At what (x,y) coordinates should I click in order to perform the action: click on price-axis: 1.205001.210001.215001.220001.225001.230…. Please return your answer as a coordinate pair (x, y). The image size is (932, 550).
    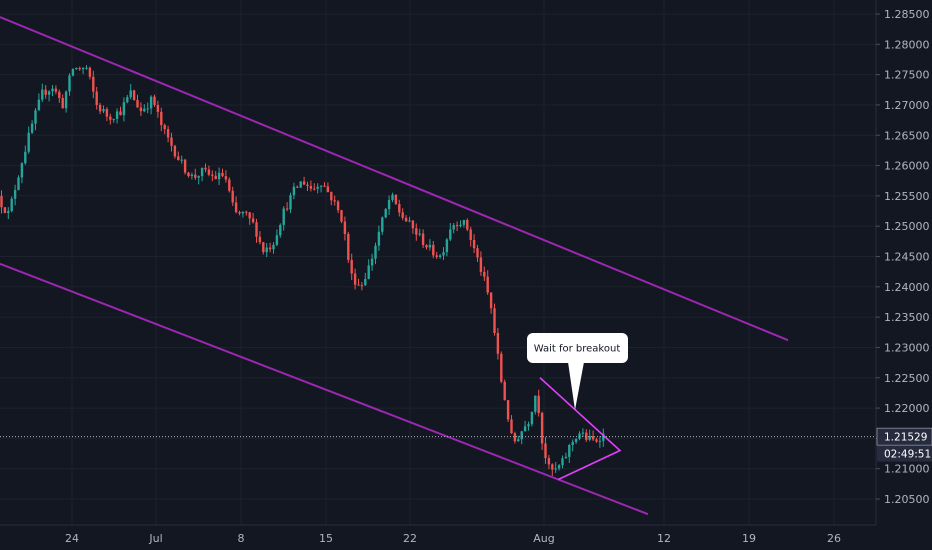
    Looking at the image, I should click on (903, 275).